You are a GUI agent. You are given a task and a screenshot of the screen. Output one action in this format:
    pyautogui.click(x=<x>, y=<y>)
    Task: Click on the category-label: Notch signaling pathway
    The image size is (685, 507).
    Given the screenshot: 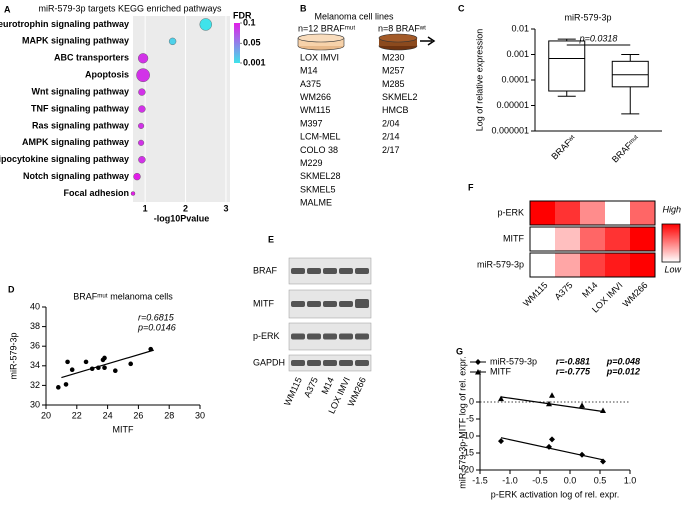 What is the action you would take?
    pyautogui.click(x=76, y=176)
    